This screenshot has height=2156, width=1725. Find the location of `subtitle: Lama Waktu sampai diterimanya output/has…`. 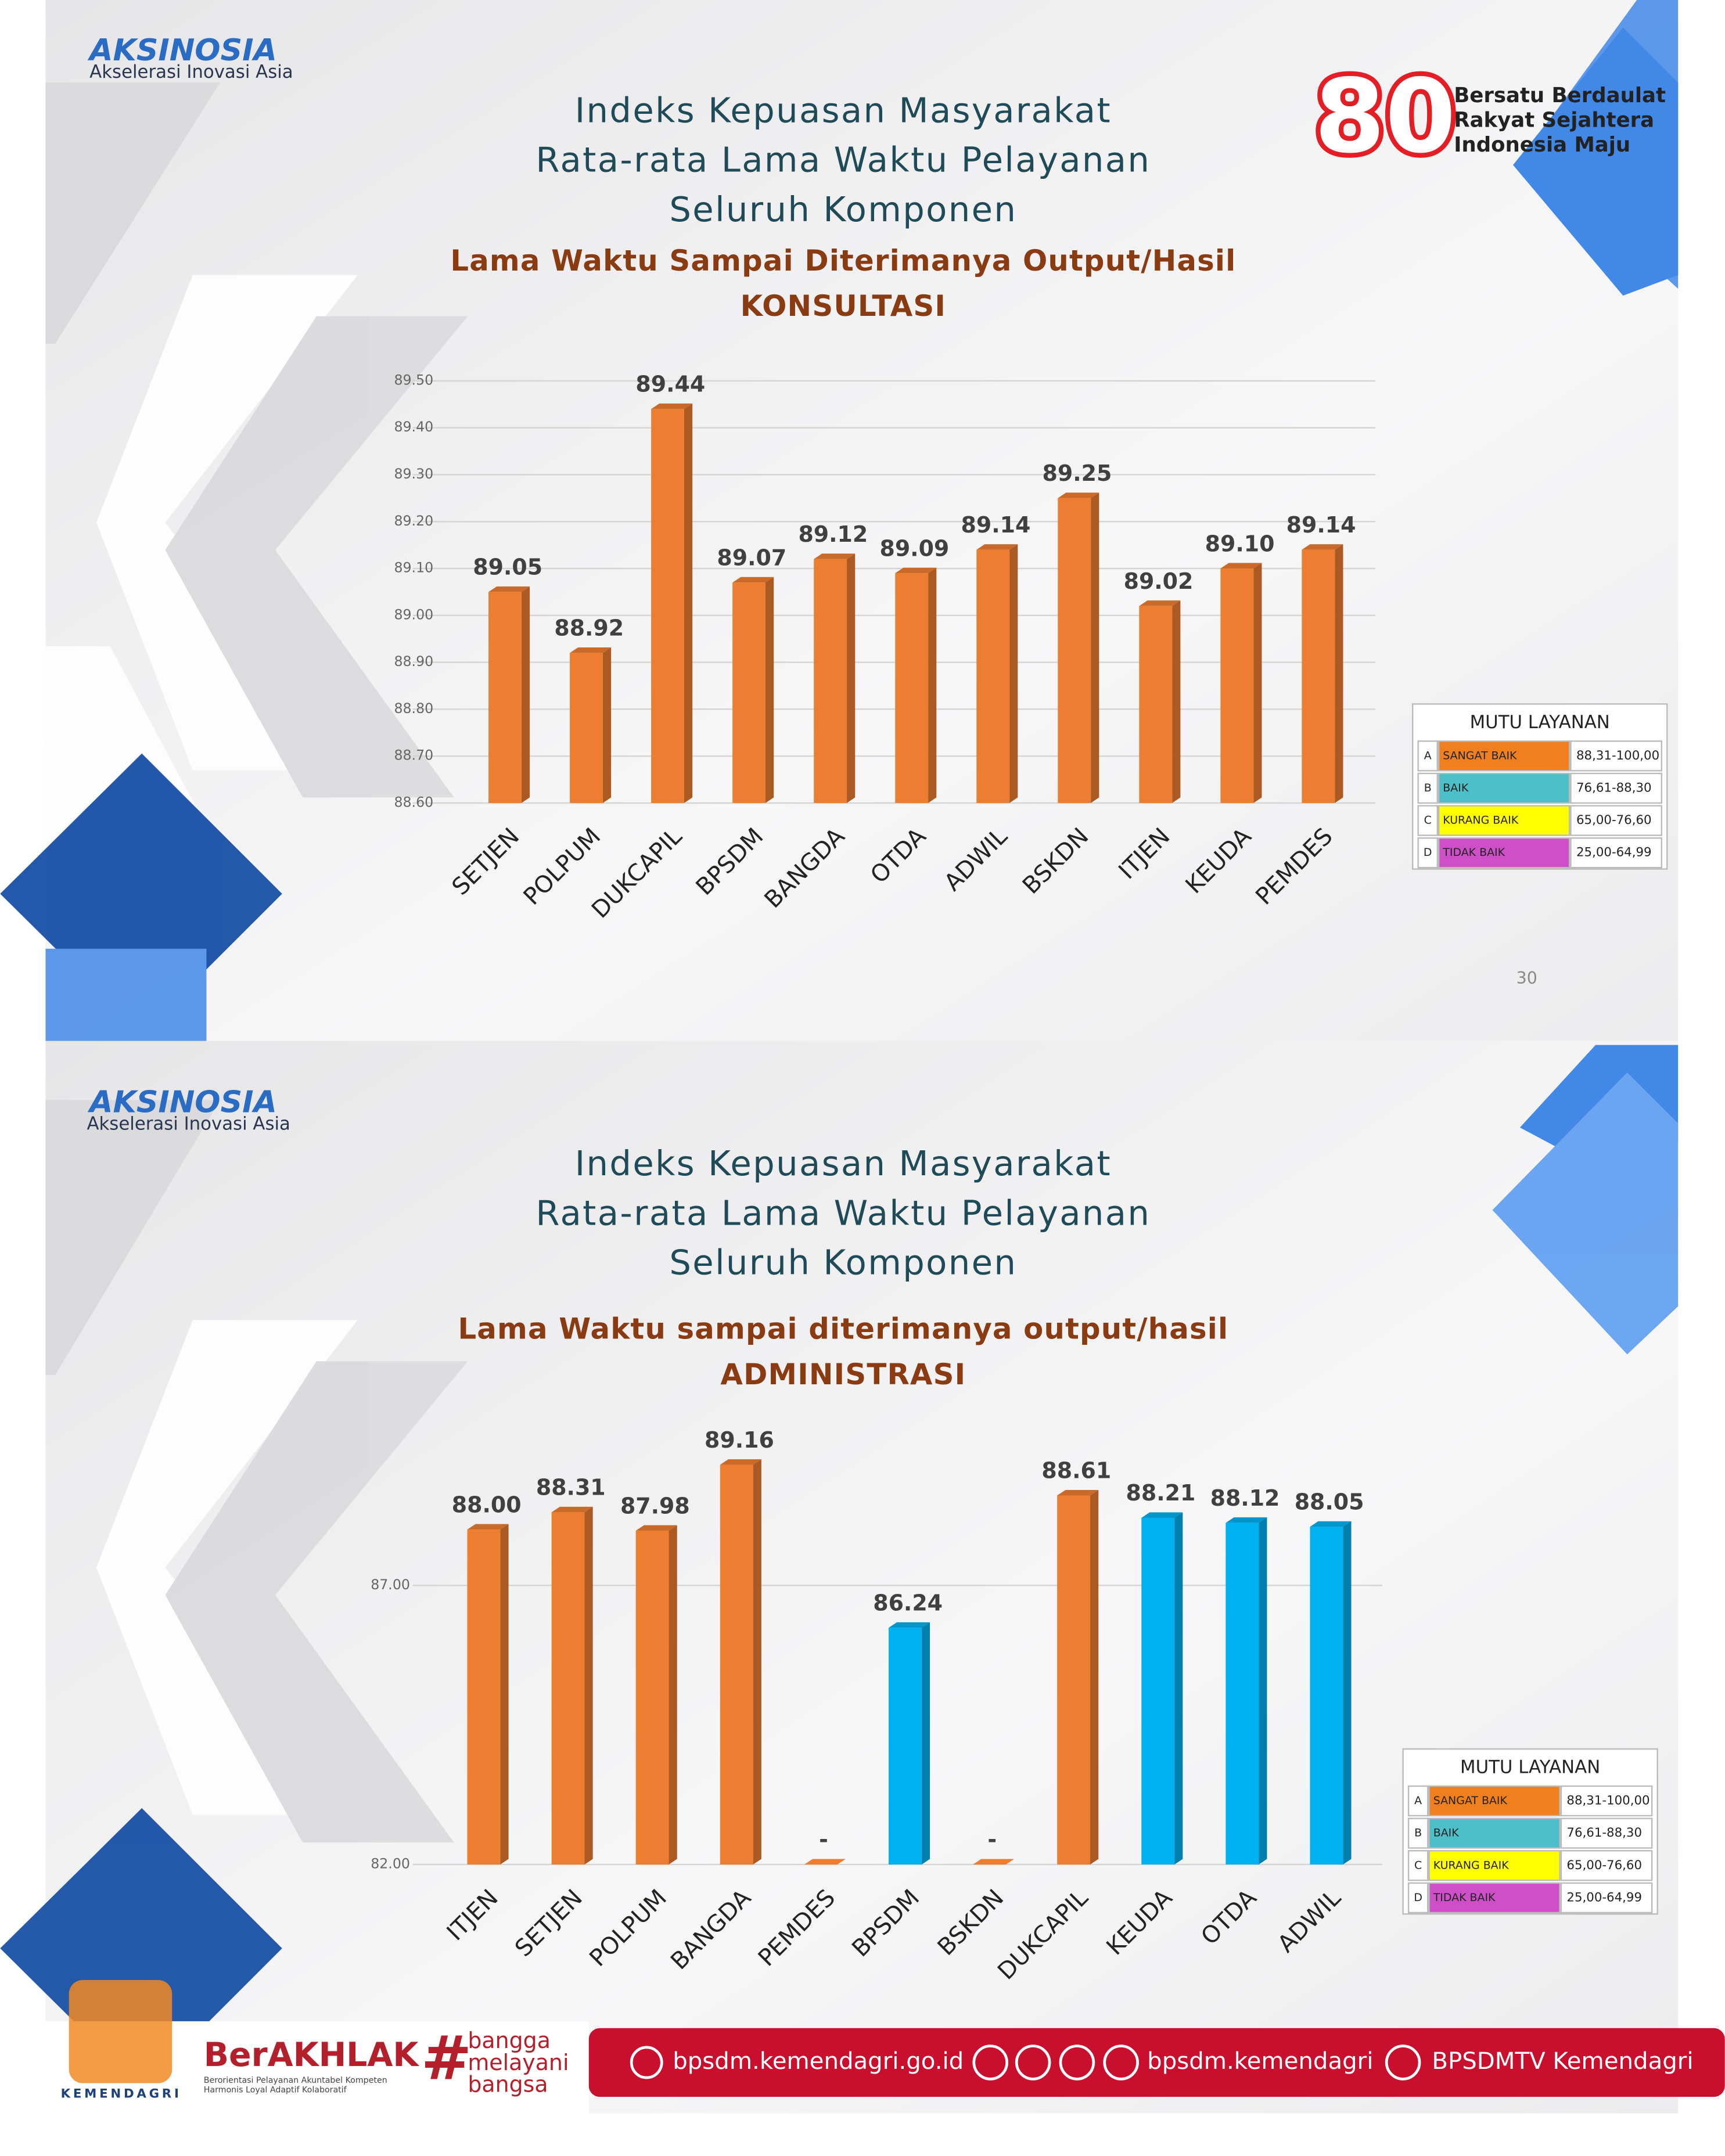

subtitle: Lama Waktu sampai diterimanya output/has… is located at coordinates (843, 1329).